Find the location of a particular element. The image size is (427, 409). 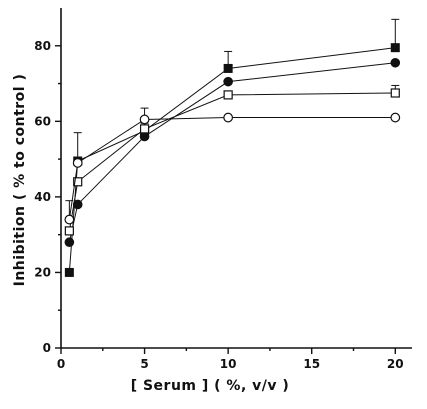

x-tick-label-15: 15 is located at coordinates (311, 364).